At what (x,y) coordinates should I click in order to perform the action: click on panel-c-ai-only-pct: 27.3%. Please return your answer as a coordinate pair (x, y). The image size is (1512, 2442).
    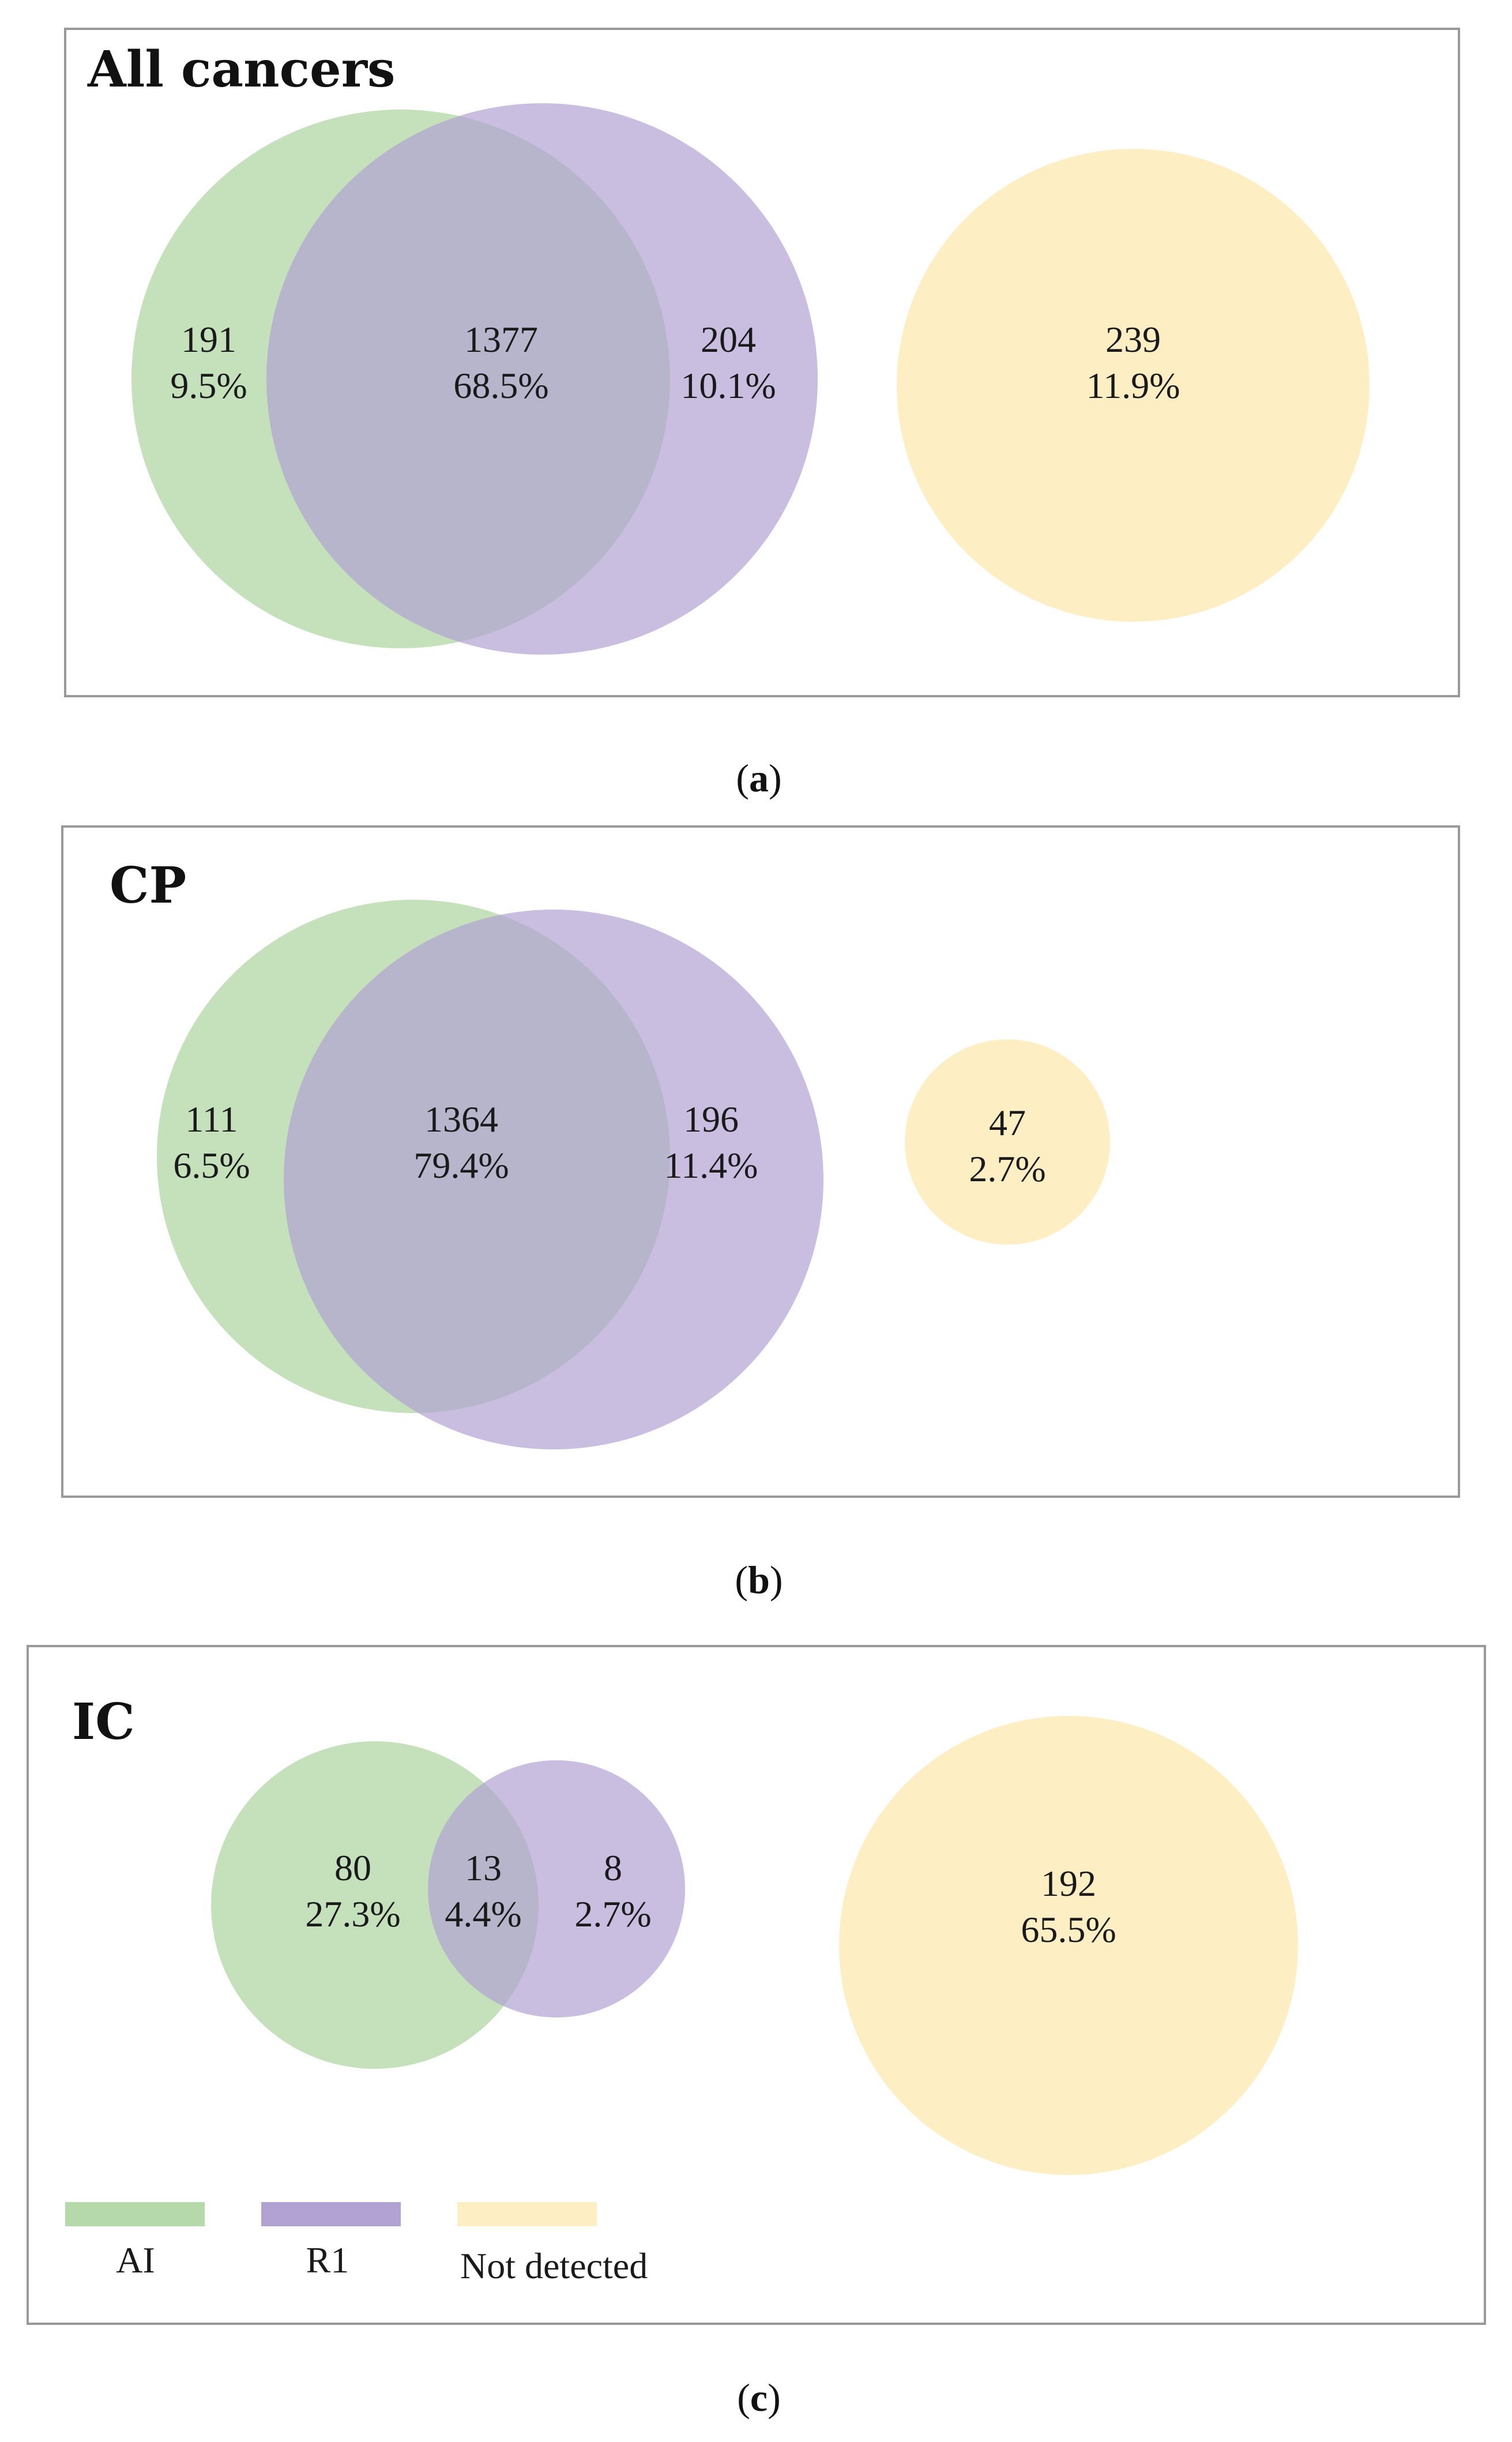
    Looking at the image, I should click on (353, 1914).